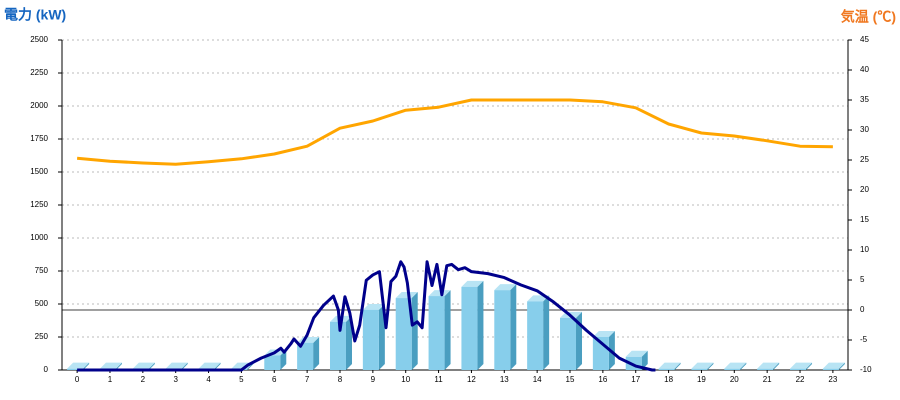 The width and height of the screenshot is (900, 400). What do you see at coordinates (864, 129) in the screenshot?
I see `y2-tick-label: 30` at bounding box center [864, 129].